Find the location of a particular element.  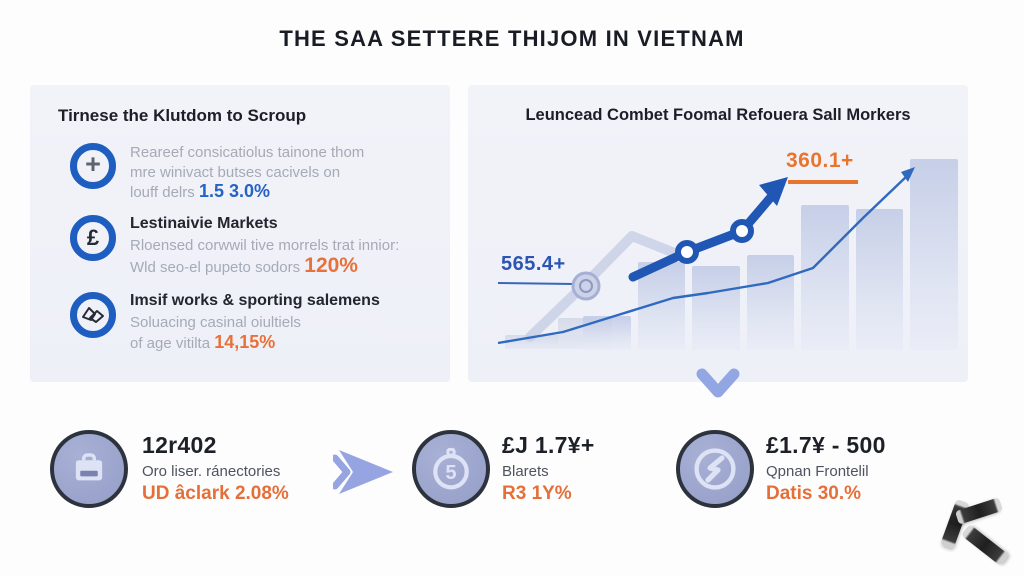

item-line-prefix: louff delrs is located at coordinates (162, 192).